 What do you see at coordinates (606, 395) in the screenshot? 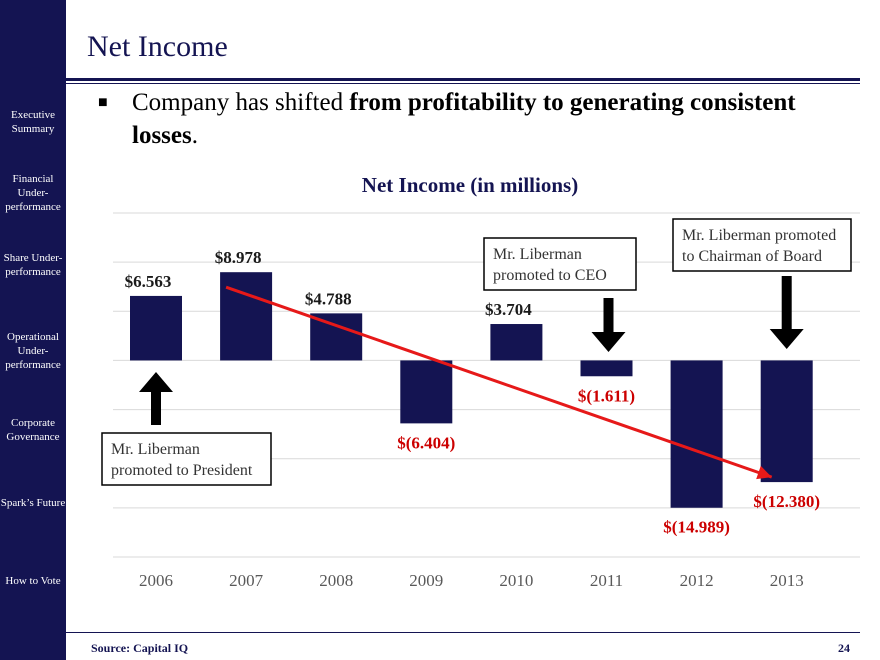
I see `value-label-2011: $(1.611)` at bounding box center [606, 395].